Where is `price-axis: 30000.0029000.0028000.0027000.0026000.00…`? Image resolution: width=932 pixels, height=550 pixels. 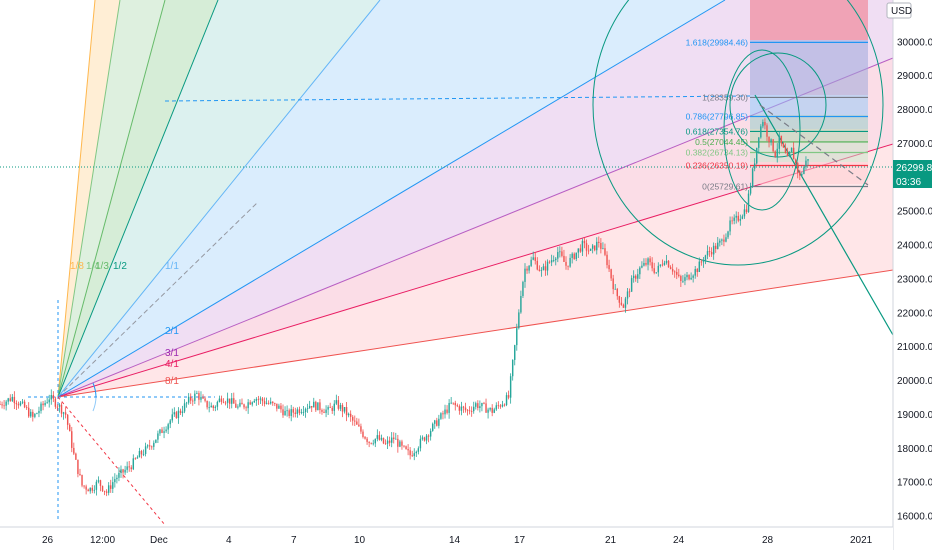 price-axis: 30000.0029000.0028000.0027000.0026000.00… is located at coordinates (909, 275).